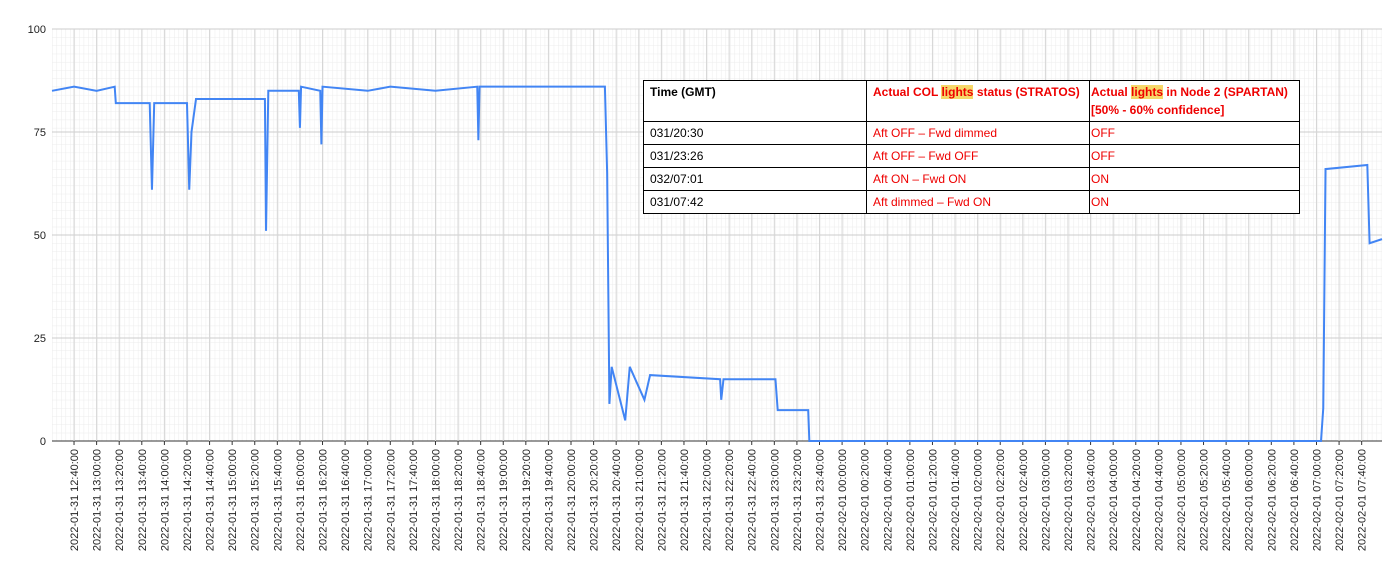 The width and height of the screenshot is (1393, 582). Describe the element at coordinates (906, 92) in the screenshot. I see `header-text: Actual COL` at that location.